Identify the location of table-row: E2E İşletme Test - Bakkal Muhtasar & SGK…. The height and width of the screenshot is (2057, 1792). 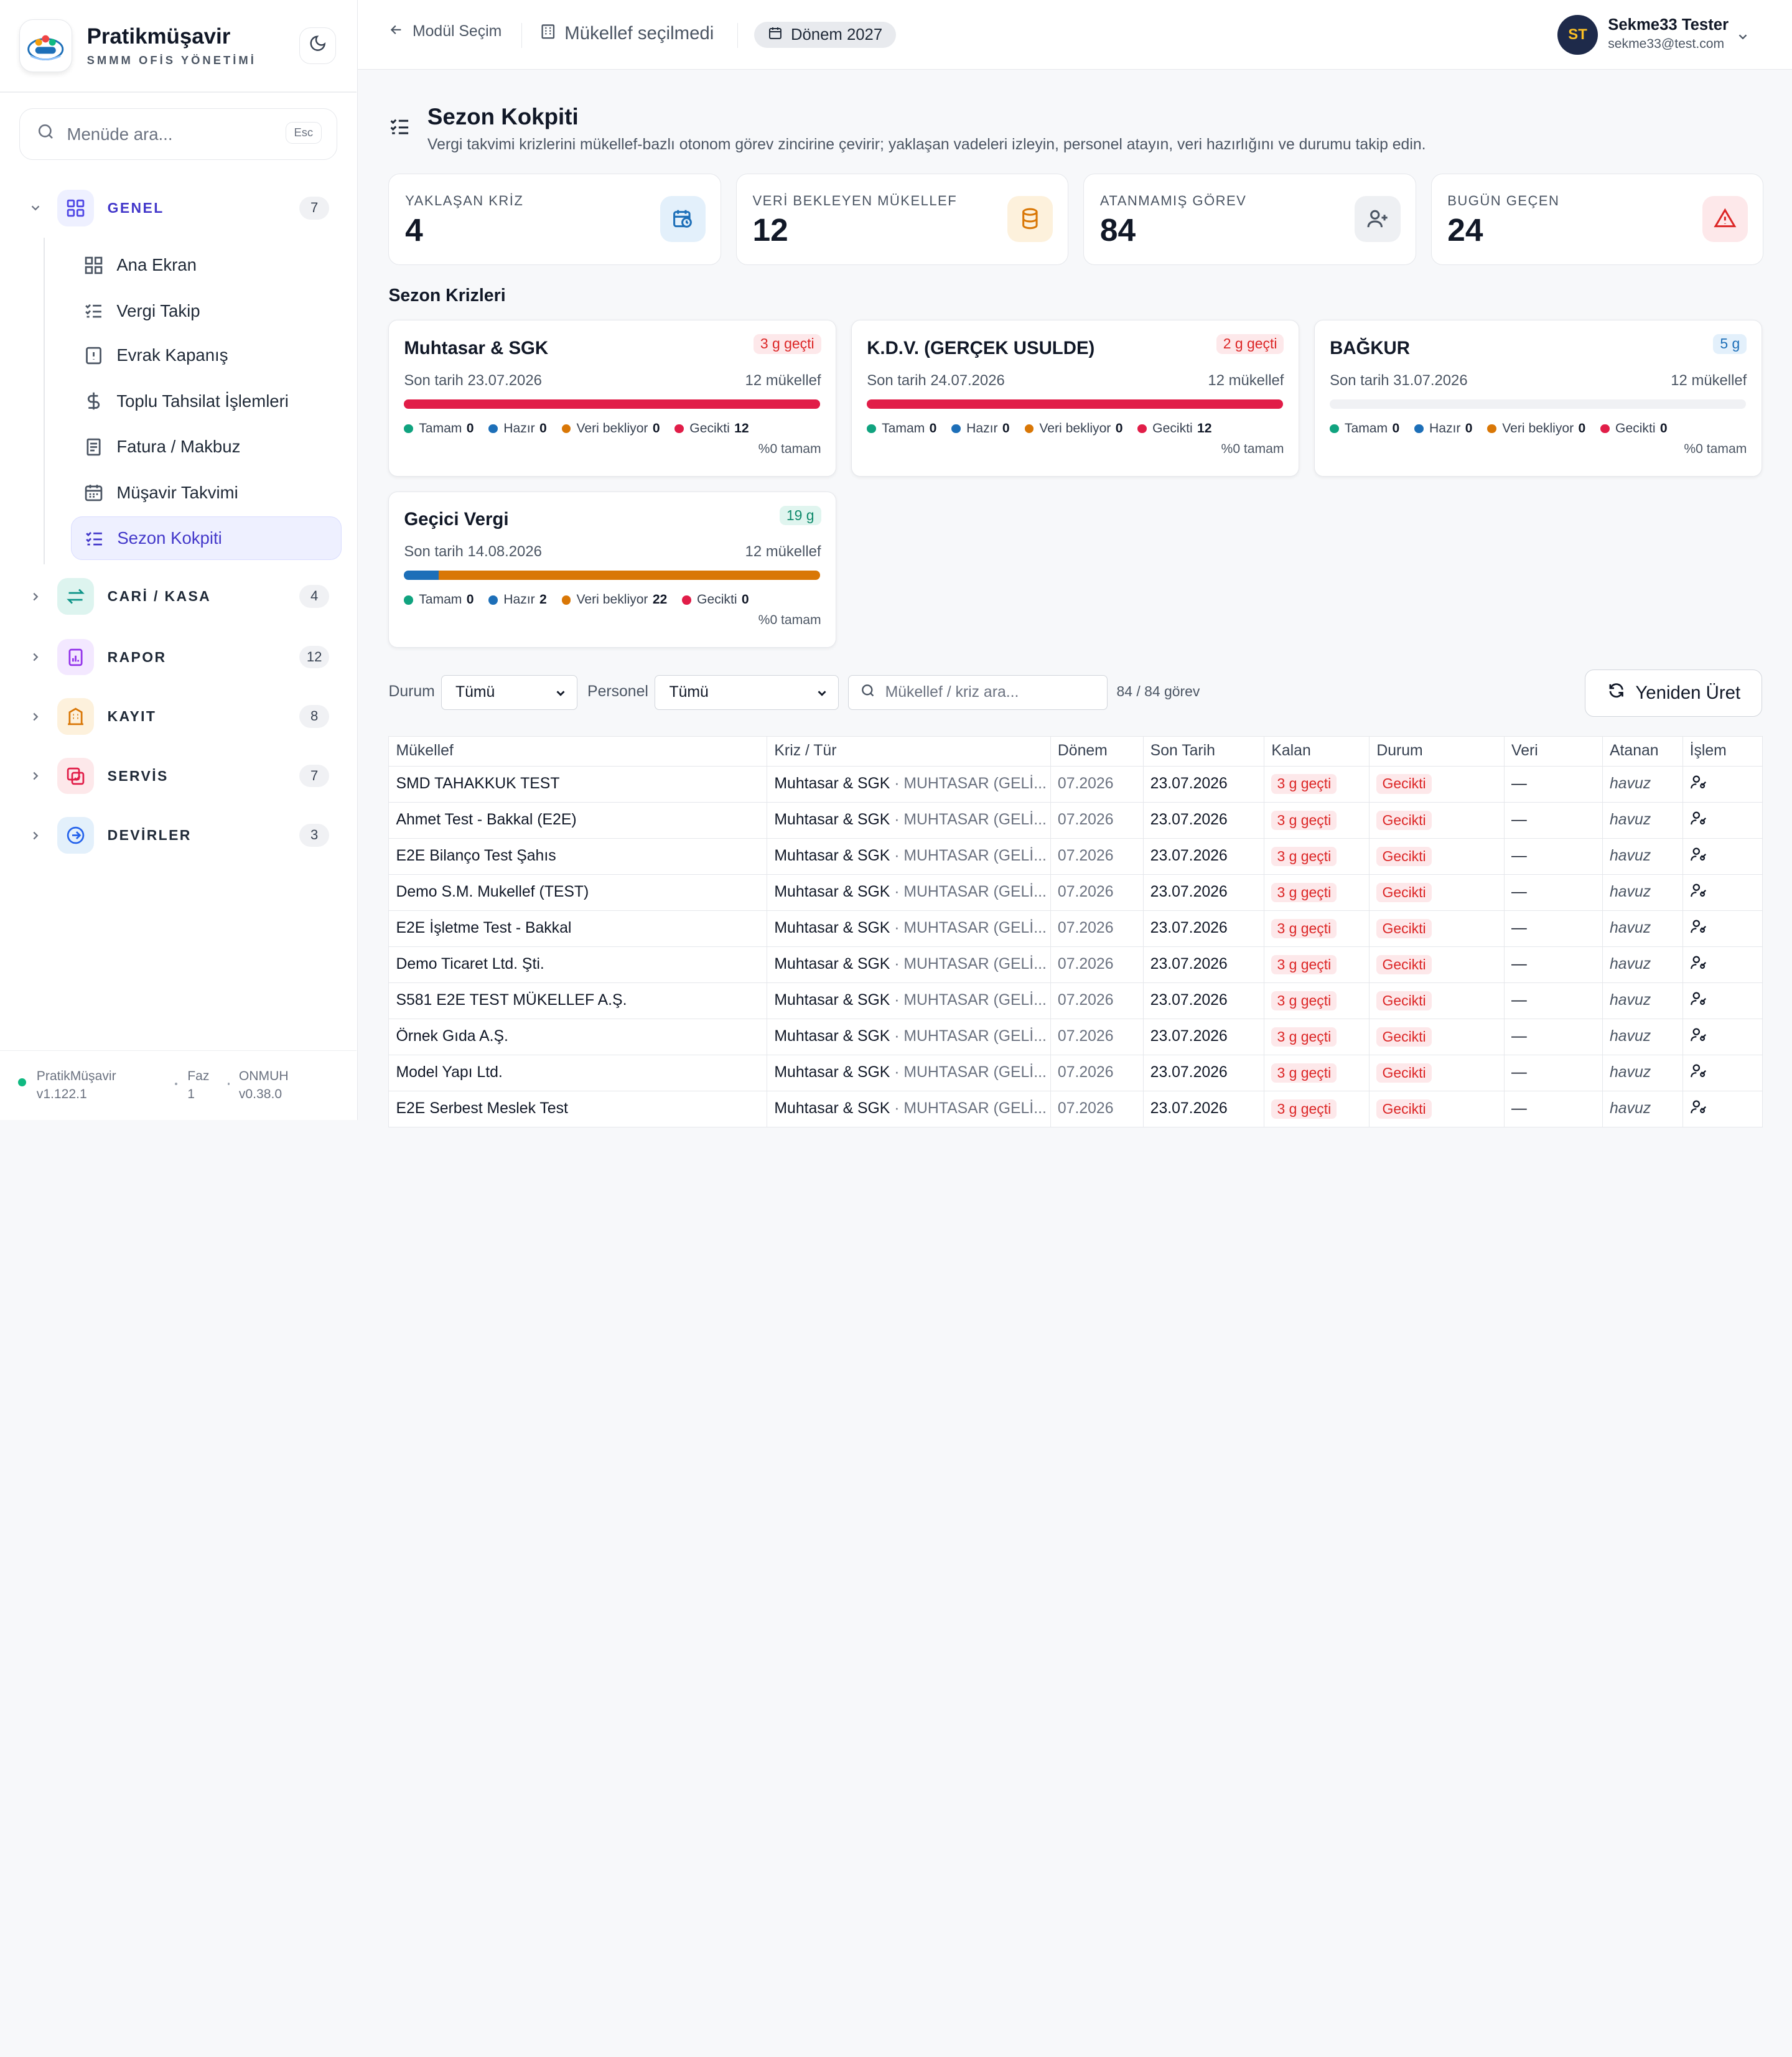
(1075, 928).